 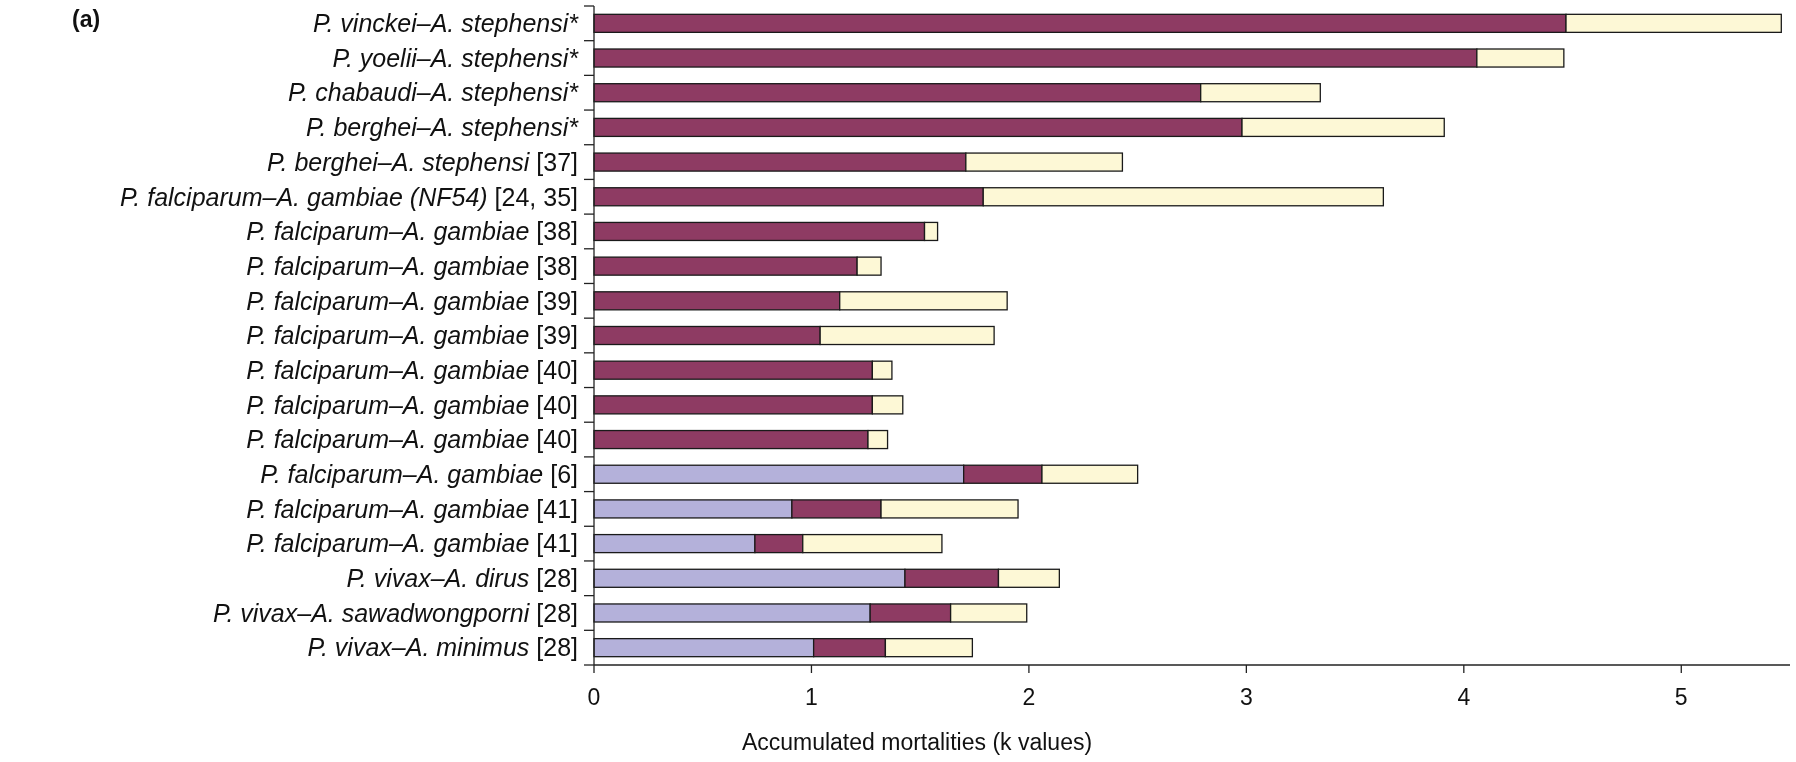 What do you see at coordinates (811, 697) in the screenshot?
I see `x-tick-label: 1` at bounding box center [811, 697].